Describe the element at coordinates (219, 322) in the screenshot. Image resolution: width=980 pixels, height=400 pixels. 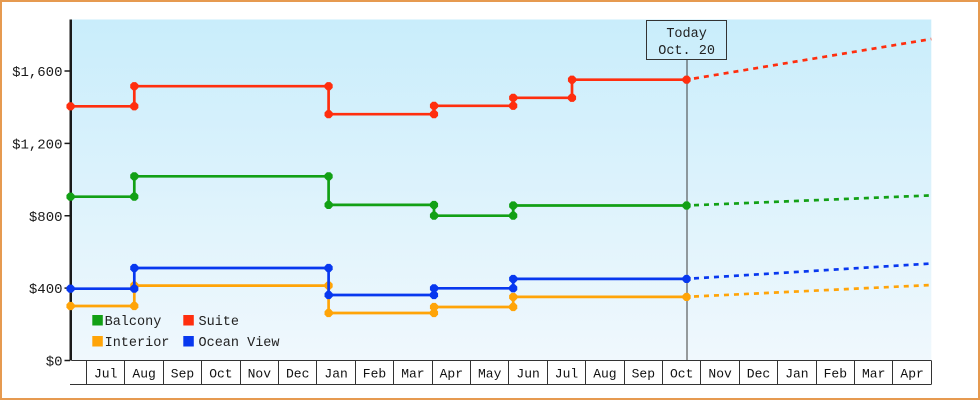
I see `svg-text: Suite` at that location.